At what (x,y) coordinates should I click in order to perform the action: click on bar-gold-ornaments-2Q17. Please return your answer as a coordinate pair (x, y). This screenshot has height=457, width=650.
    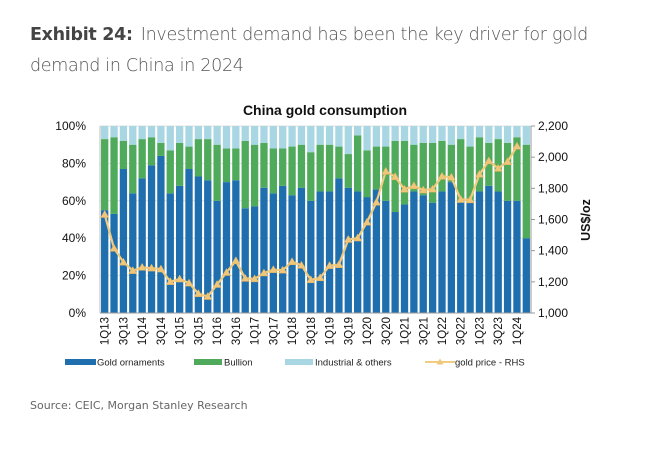
    Looking at the image, I should click on (264, 250).